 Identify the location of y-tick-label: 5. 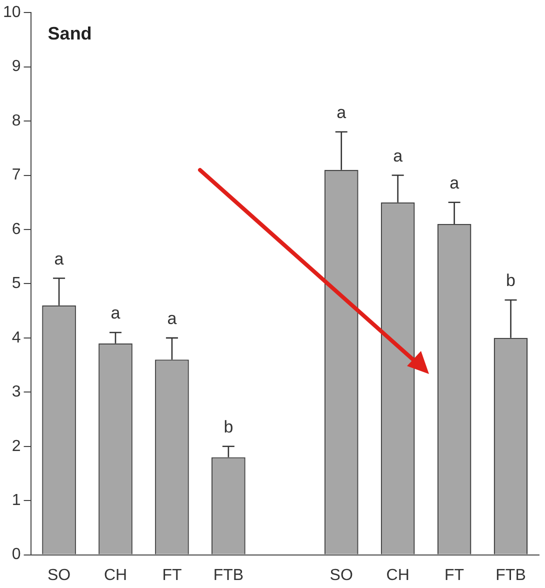
(16, 283).